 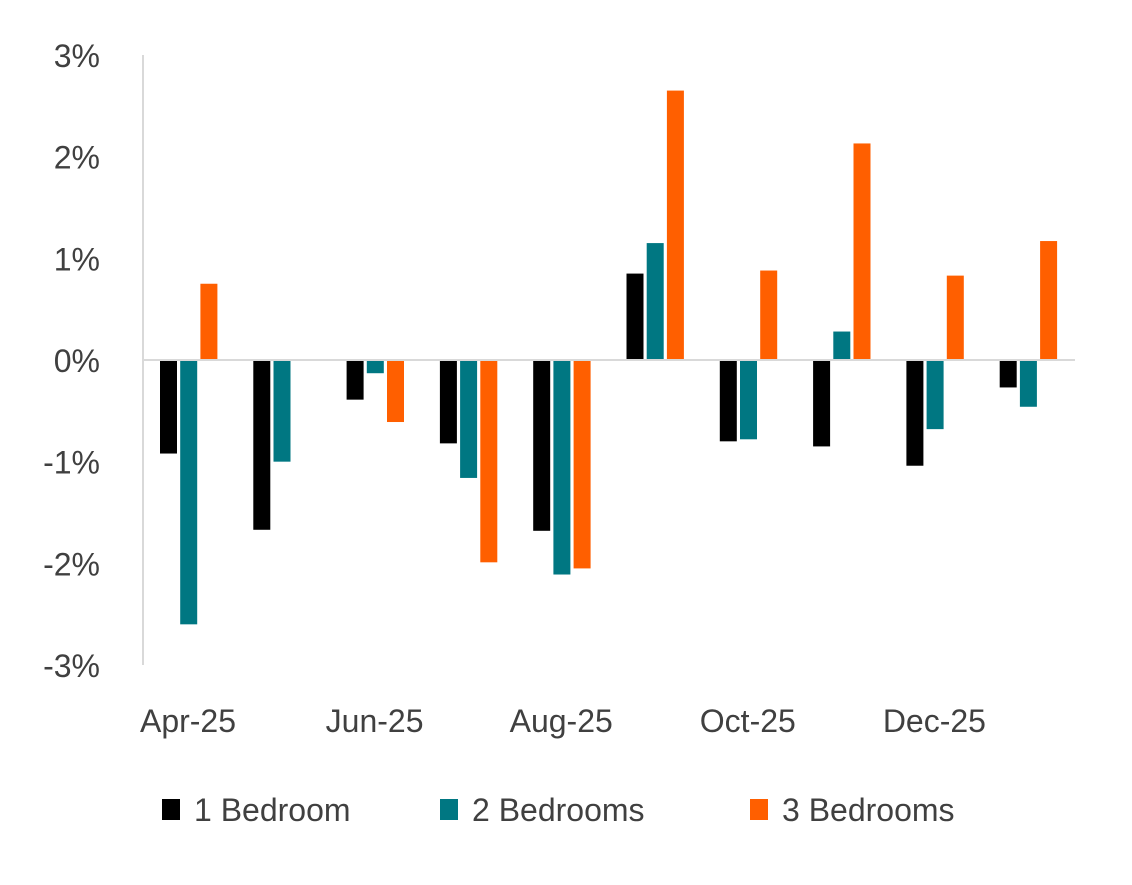 I want to click on x-tick-label: Dec-25, so click(x=934, y=721).